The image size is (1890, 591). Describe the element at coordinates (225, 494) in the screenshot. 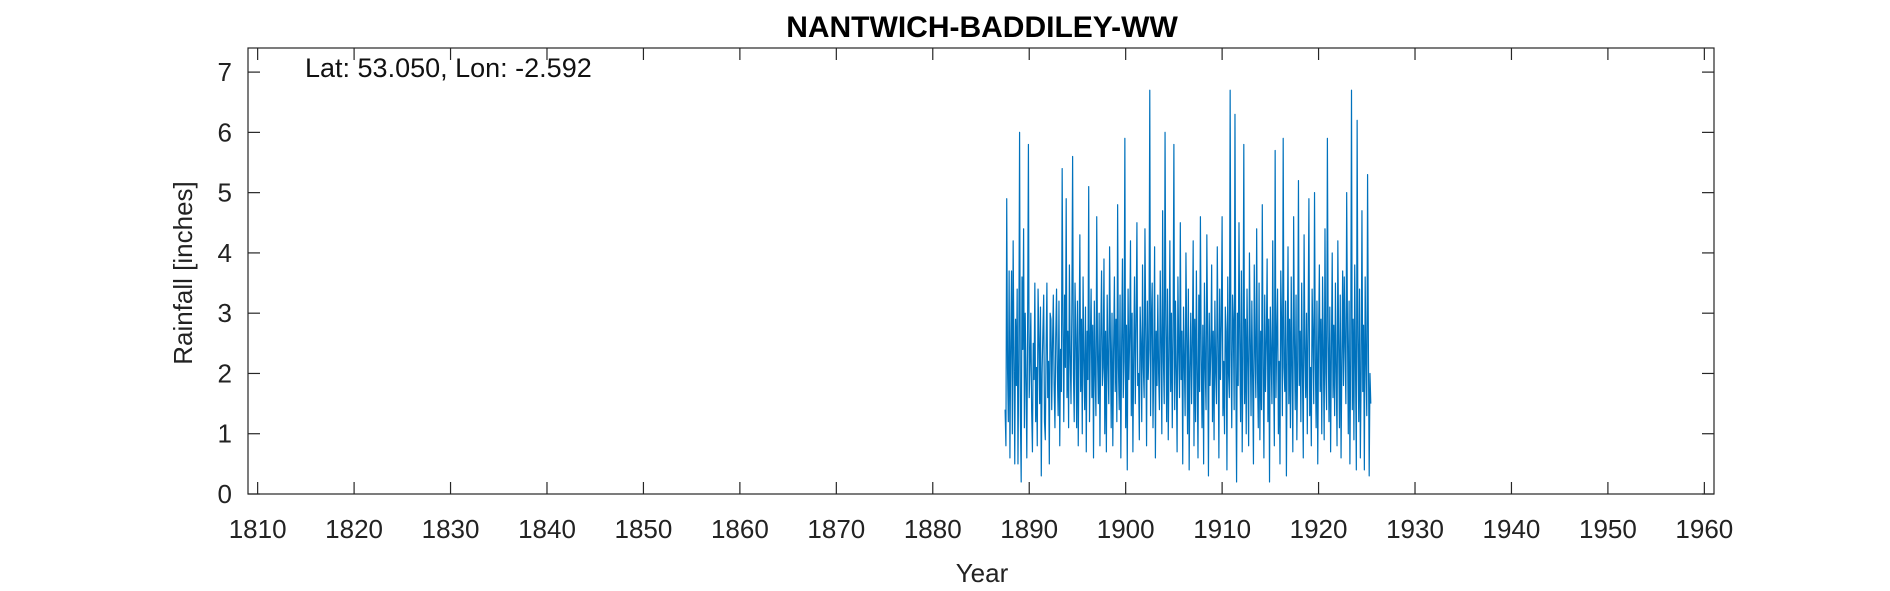

I see `y-tick-label: 0` at that location.